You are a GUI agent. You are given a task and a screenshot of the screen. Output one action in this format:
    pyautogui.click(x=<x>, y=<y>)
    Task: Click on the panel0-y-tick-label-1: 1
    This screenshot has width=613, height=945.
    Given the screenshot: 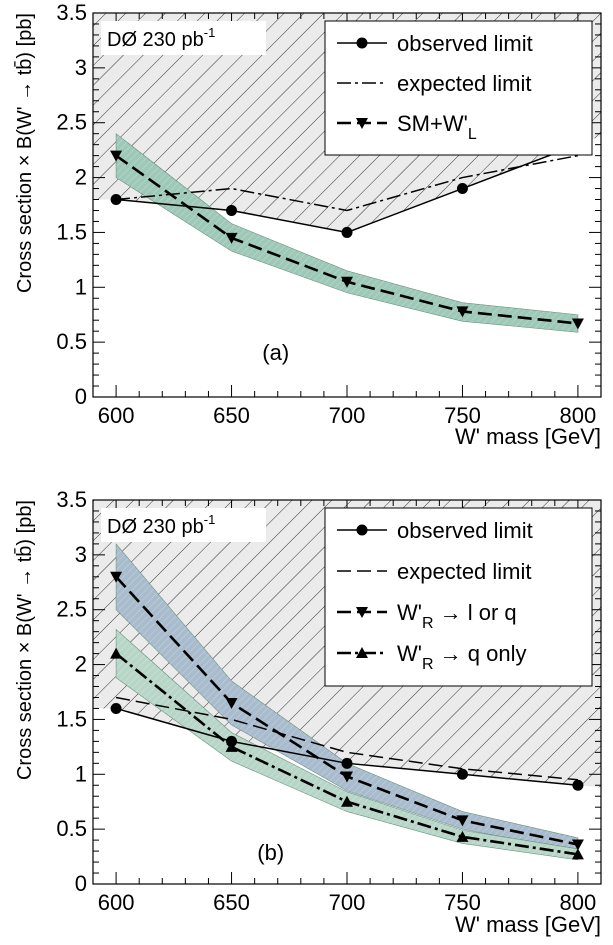 What is the action you would take?
    pyautogui.click(x=81, y=286)
    